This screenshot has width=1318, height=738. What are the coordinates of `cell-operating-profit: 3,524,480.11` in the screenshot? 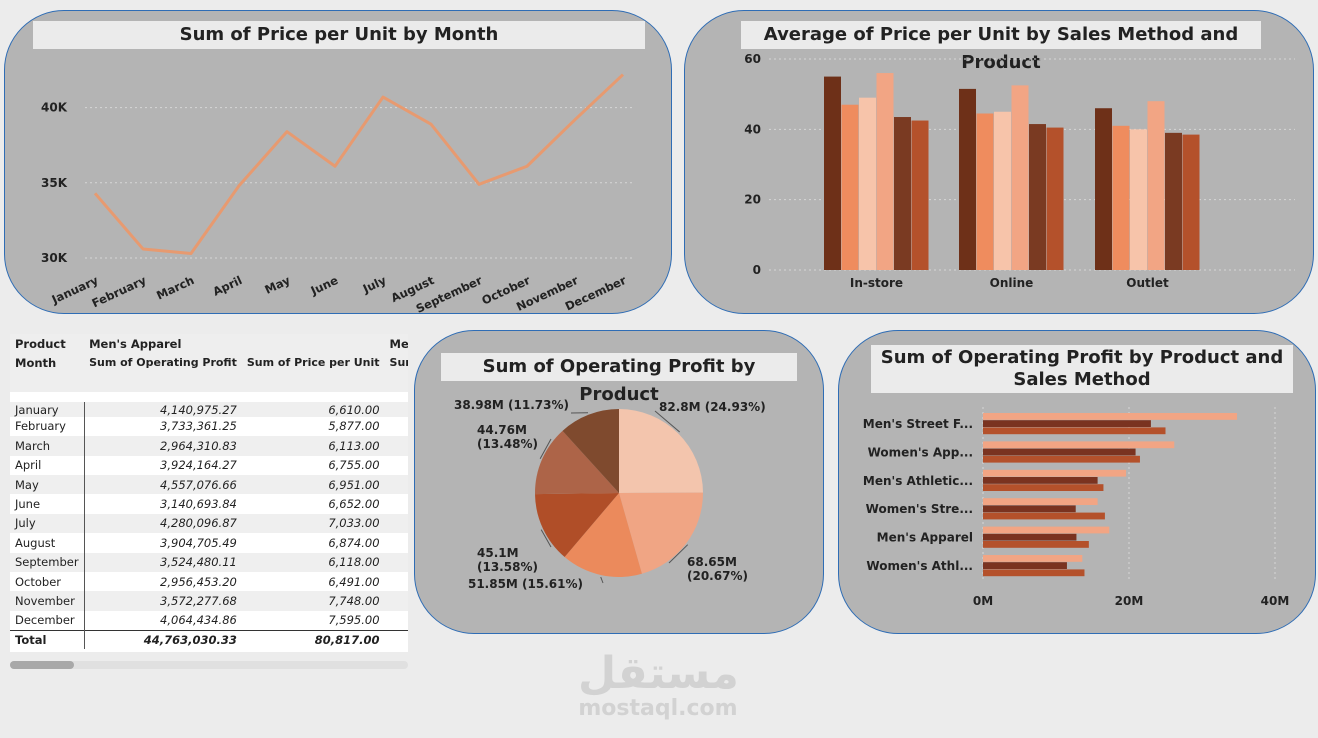 It's located at (163, 562).